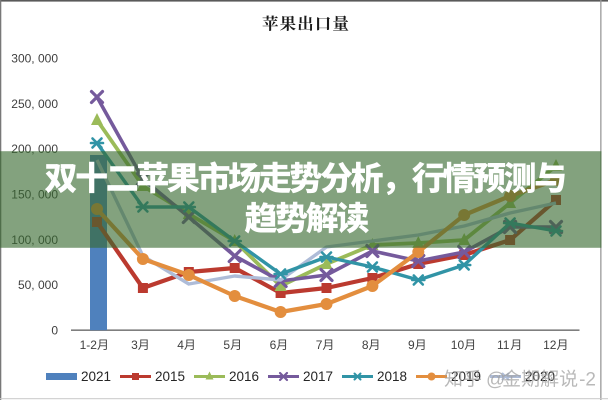 The width and height of the screenshot is (608, 400). What do you see at coordinates (550, 345) in the screenshot?
I see `svg-text: 12` at bounding box center [550, 345].